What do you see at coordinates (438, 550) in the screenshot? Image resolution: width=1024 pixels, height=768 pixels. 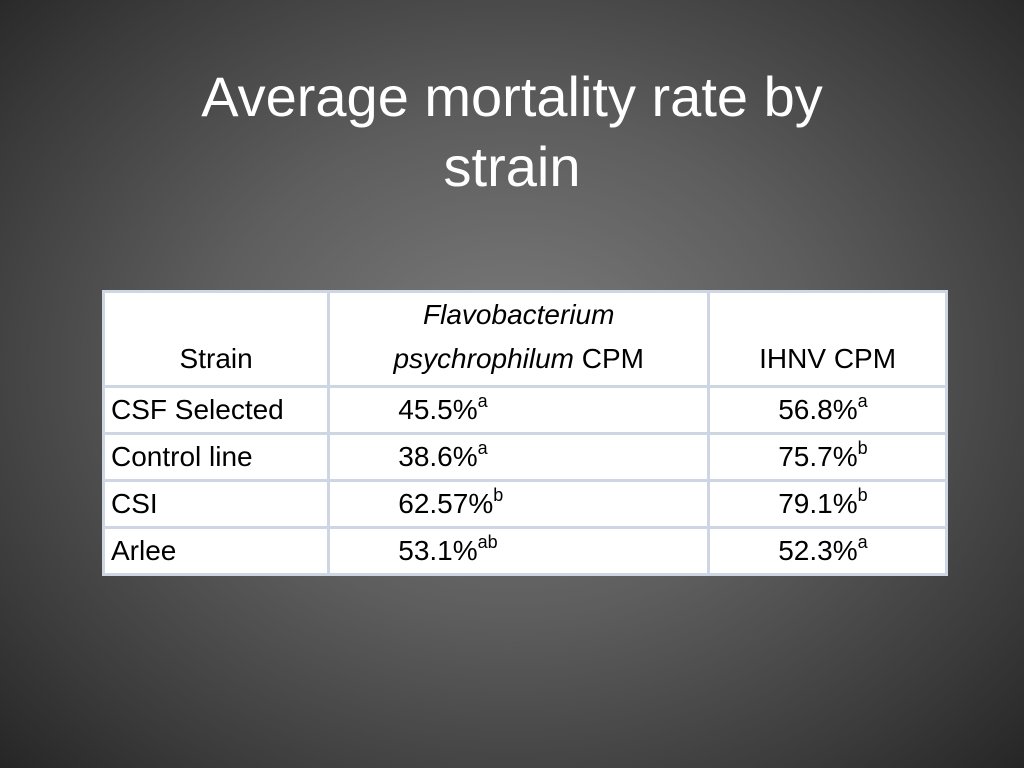 I see `flavo-cpm-value: 53.1%` at bounding box center [438, 550].